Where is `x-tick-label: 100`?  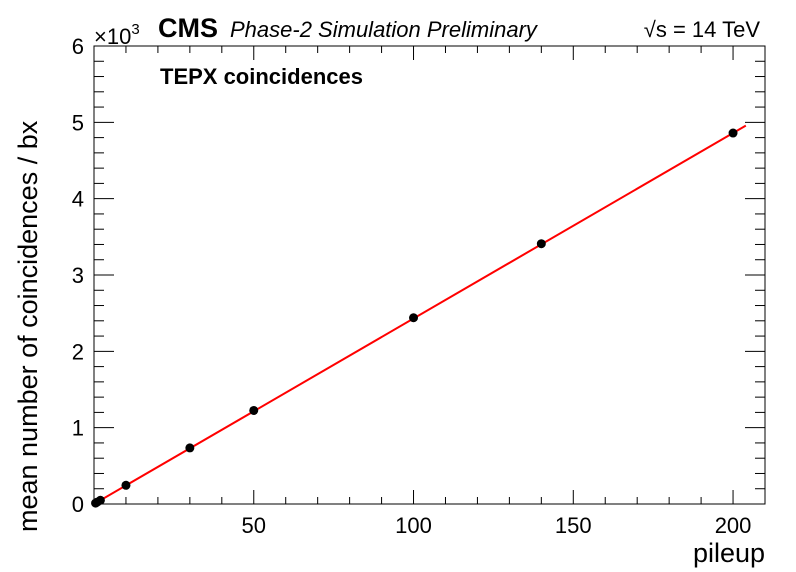
x-tick-label: 100 is located at coordinates (413, 525).